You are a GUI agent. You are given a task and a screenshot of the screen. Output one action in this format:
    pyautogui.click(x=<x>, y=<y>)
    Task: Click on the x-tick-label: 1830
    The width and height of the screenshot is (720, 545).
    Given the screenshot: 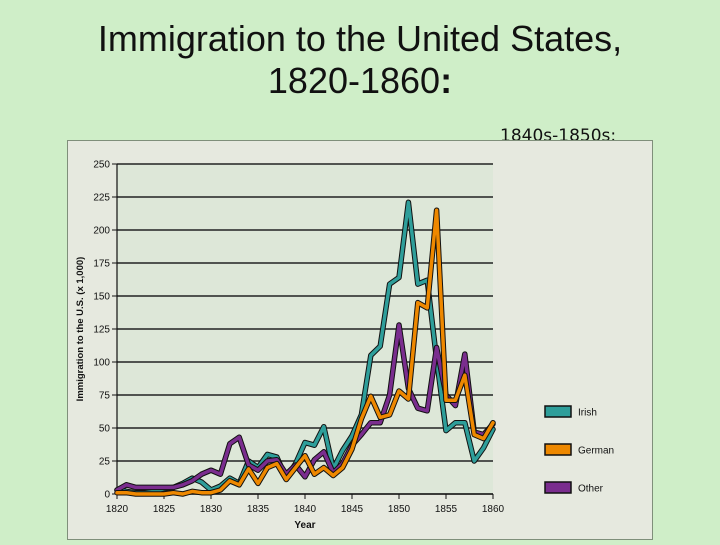 What is the action you would take?
    pyautogui.click(x=211, y=509)
    